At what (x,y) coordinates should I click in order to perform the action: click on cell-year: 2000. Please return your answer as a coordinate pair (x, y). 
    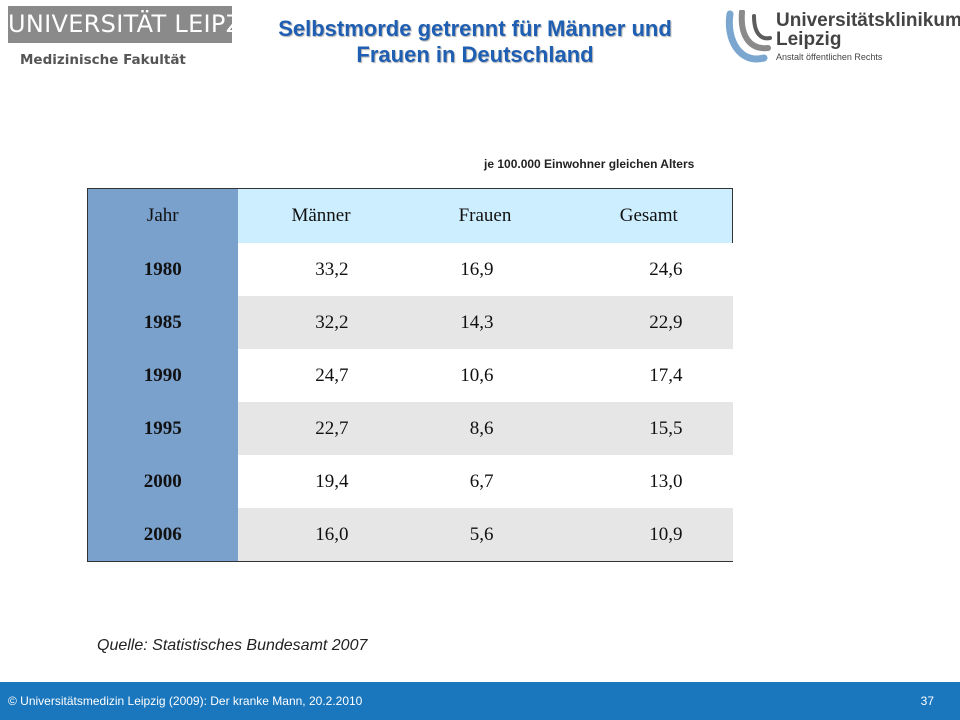
    Looking at the image, I should click on (162, 481).